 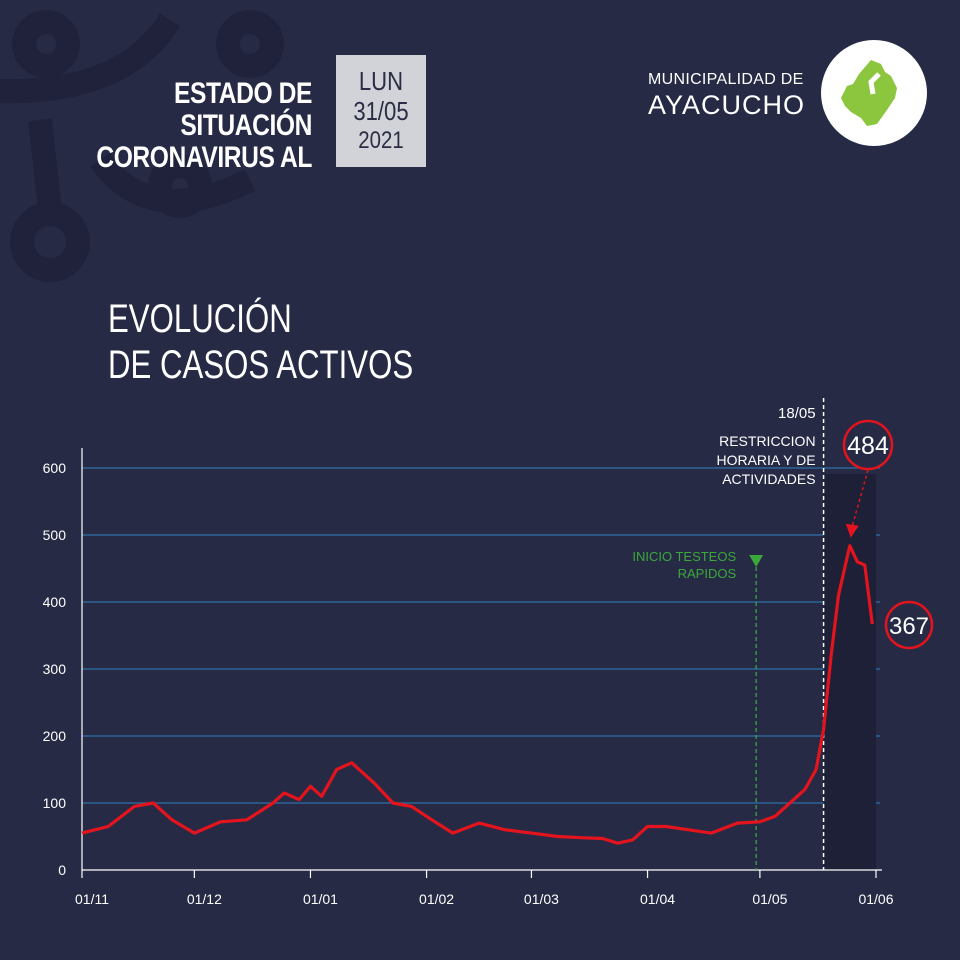 I want to click on y-tick-label: 400, so click(x=55, y=602).